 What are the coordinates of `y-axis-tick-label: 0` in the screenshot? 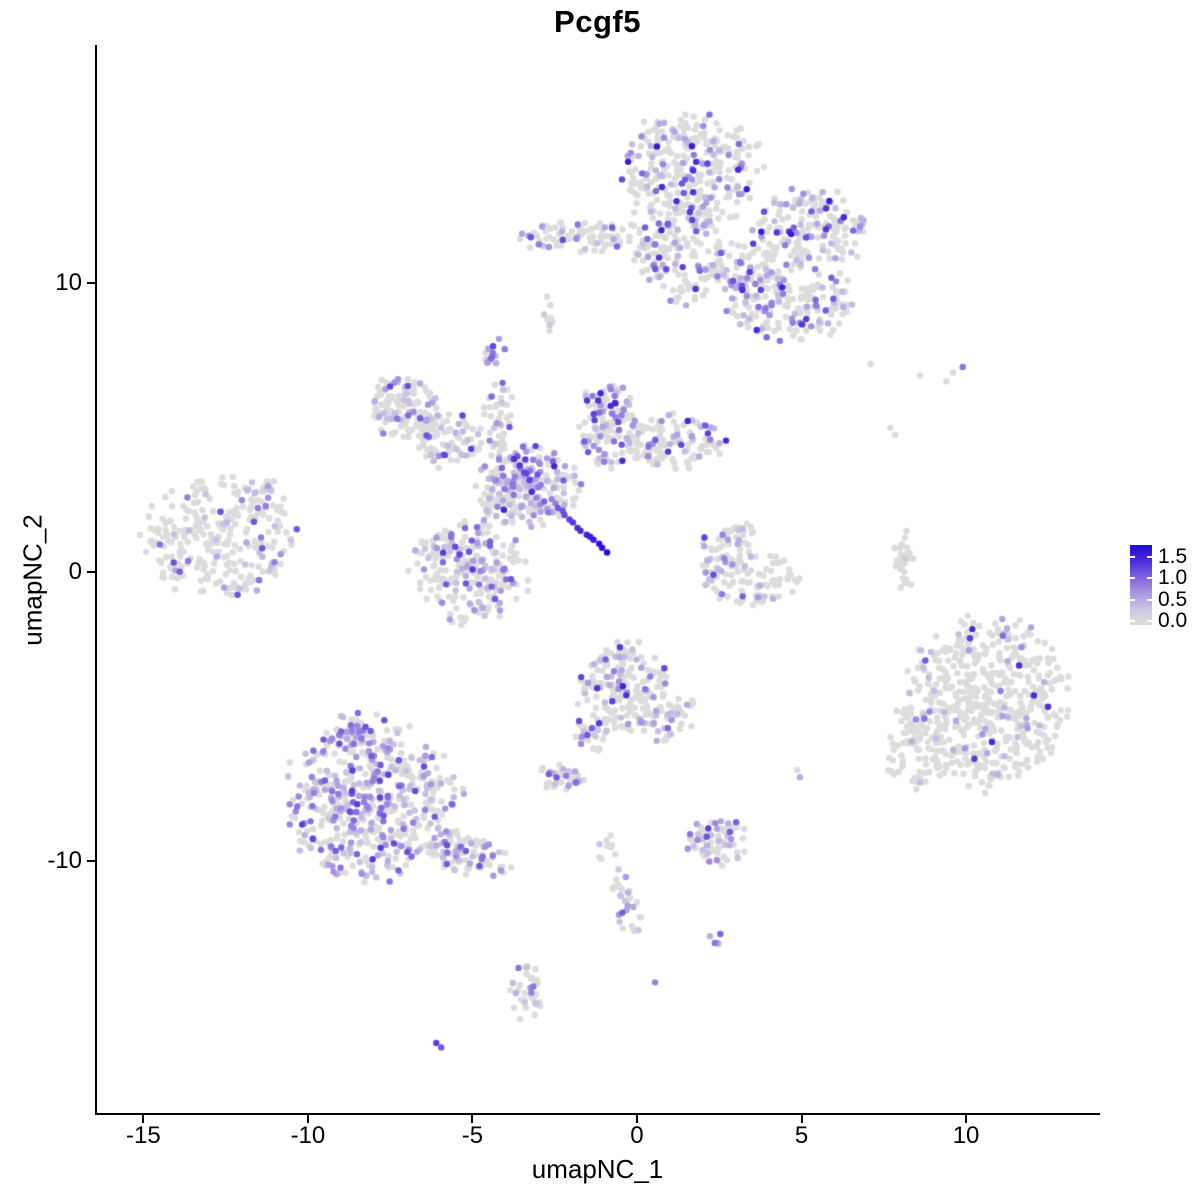 It's located at (75, 572).